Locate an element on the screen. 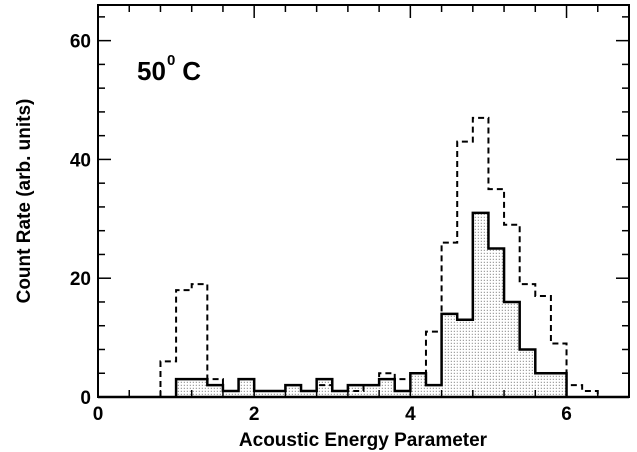  x-axis-label: Acoustic Energy Parameter is located at coordinates (363, 440).